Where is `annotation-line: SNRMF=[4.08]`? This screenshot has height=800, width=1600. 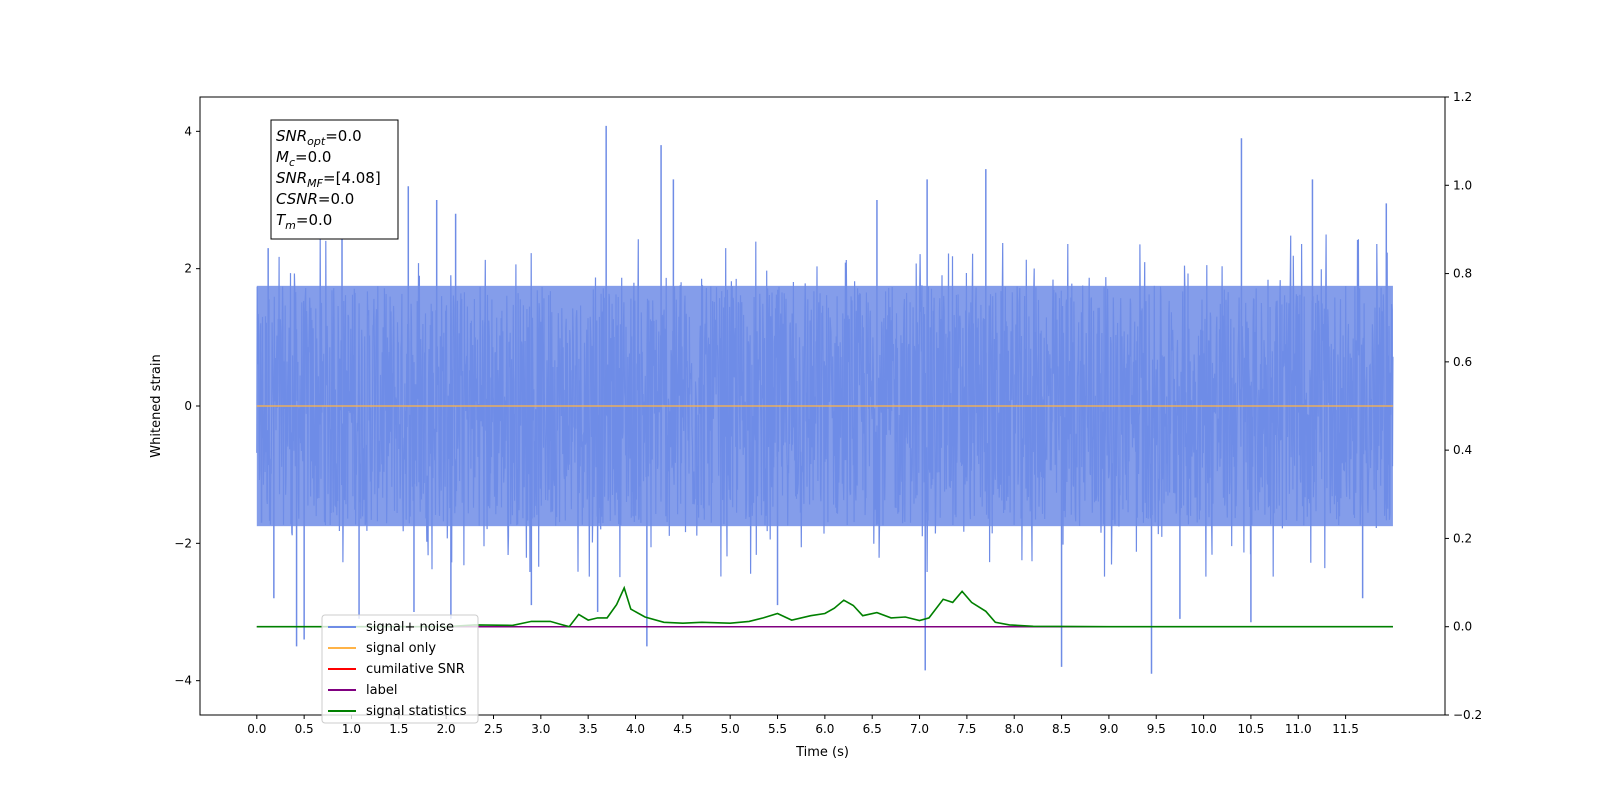
annotation-line: SNRMF=[4.08] is located at coordinates (328, 179).